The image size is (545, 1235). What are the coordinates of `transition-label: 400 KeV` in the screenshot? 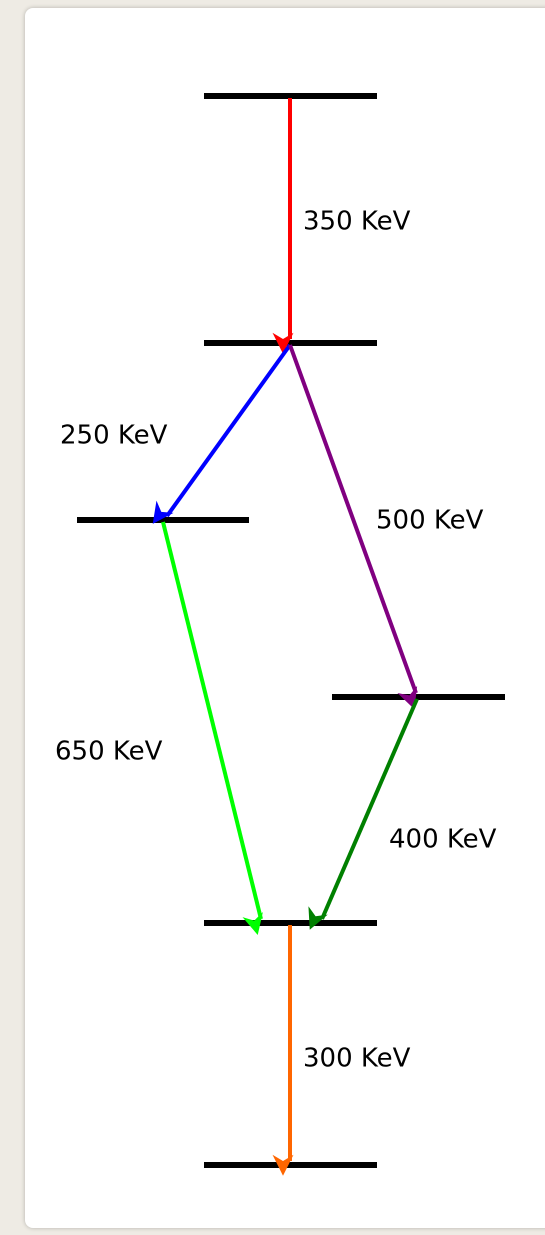 It's located at (443, 840).